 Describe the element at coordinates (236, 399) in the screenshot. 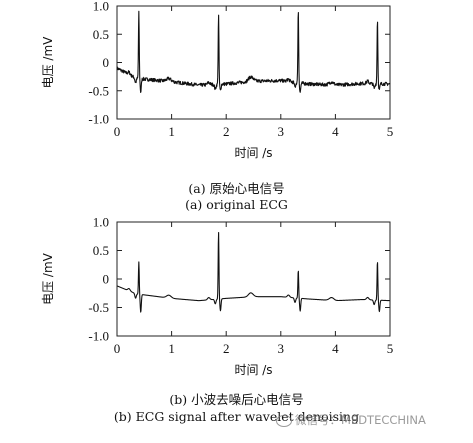

I see `caption-b-cn: (b) 小波去噪后心电信号` at that location.